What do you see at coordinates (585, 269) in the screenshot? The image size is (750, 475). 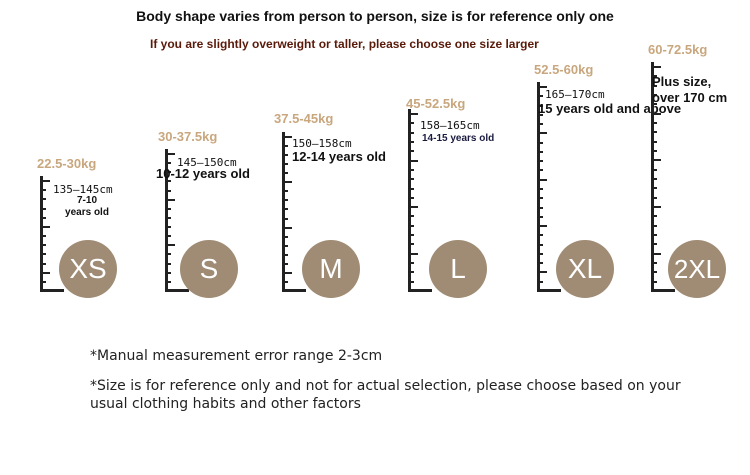 I see `size-badge-xl: XL` at bounding box center [585, 269].